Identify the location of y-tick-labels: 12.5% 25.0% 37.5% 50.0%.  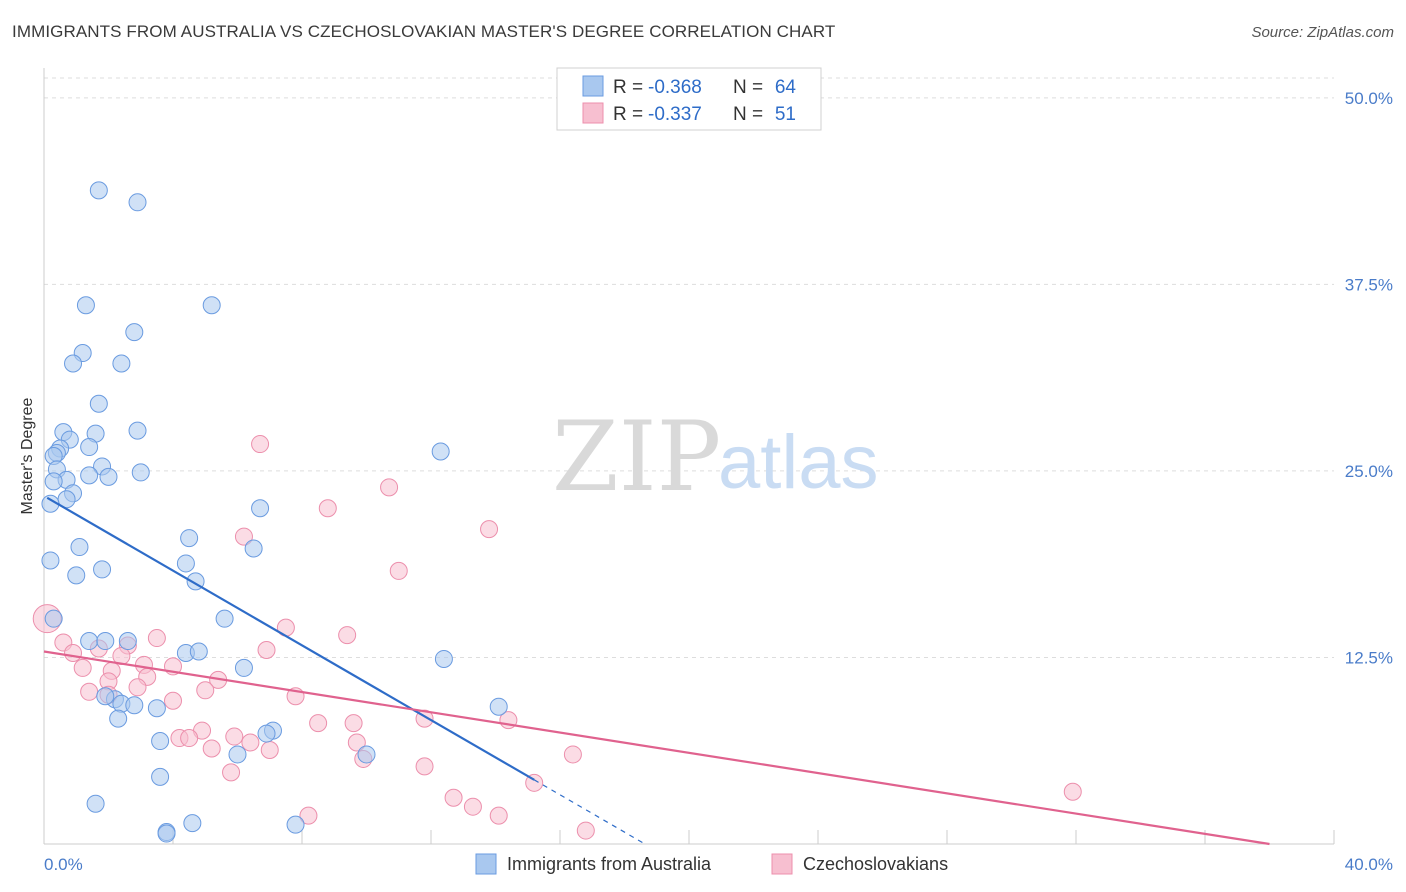
(1369, 378).